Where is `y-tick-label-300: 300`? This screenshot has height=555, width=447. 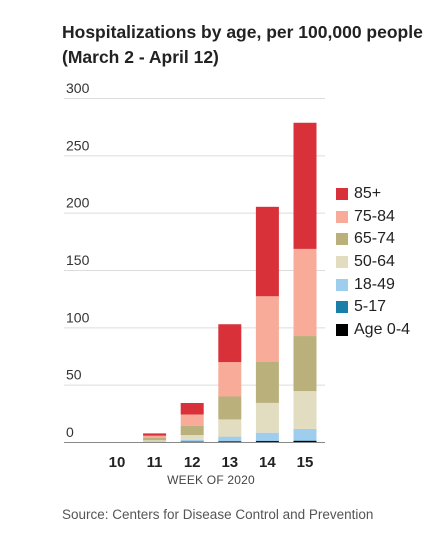 y-tick-label-300: 300 is located at coordinates (78, 88).